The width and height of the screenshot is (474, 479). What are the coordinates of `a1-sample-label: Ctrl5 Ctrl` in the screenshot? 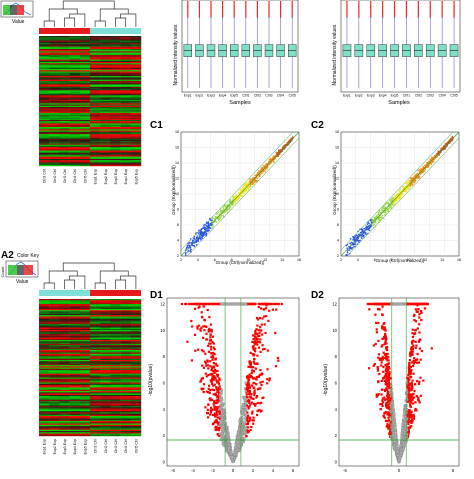 It's located at (85, 176).